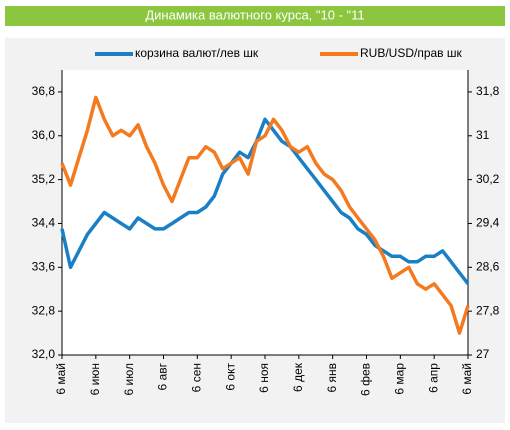 The image size is (510, 430). Describe the element at coordinates (488, 223) in the screenshot. I see `y2-tick-label: 29,4` at that location.